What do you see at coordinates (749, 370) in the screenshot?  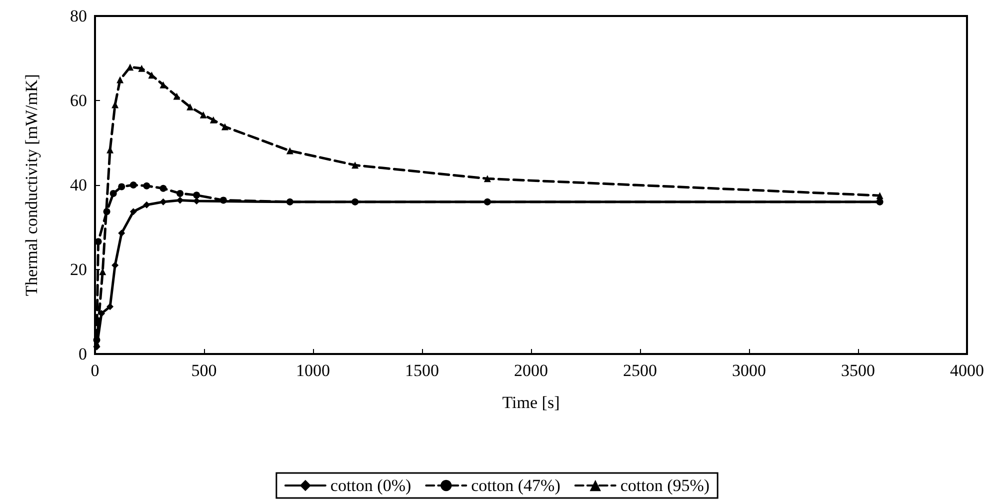 I see `x-tick-label: 3000` at bounding box center [749, 370].